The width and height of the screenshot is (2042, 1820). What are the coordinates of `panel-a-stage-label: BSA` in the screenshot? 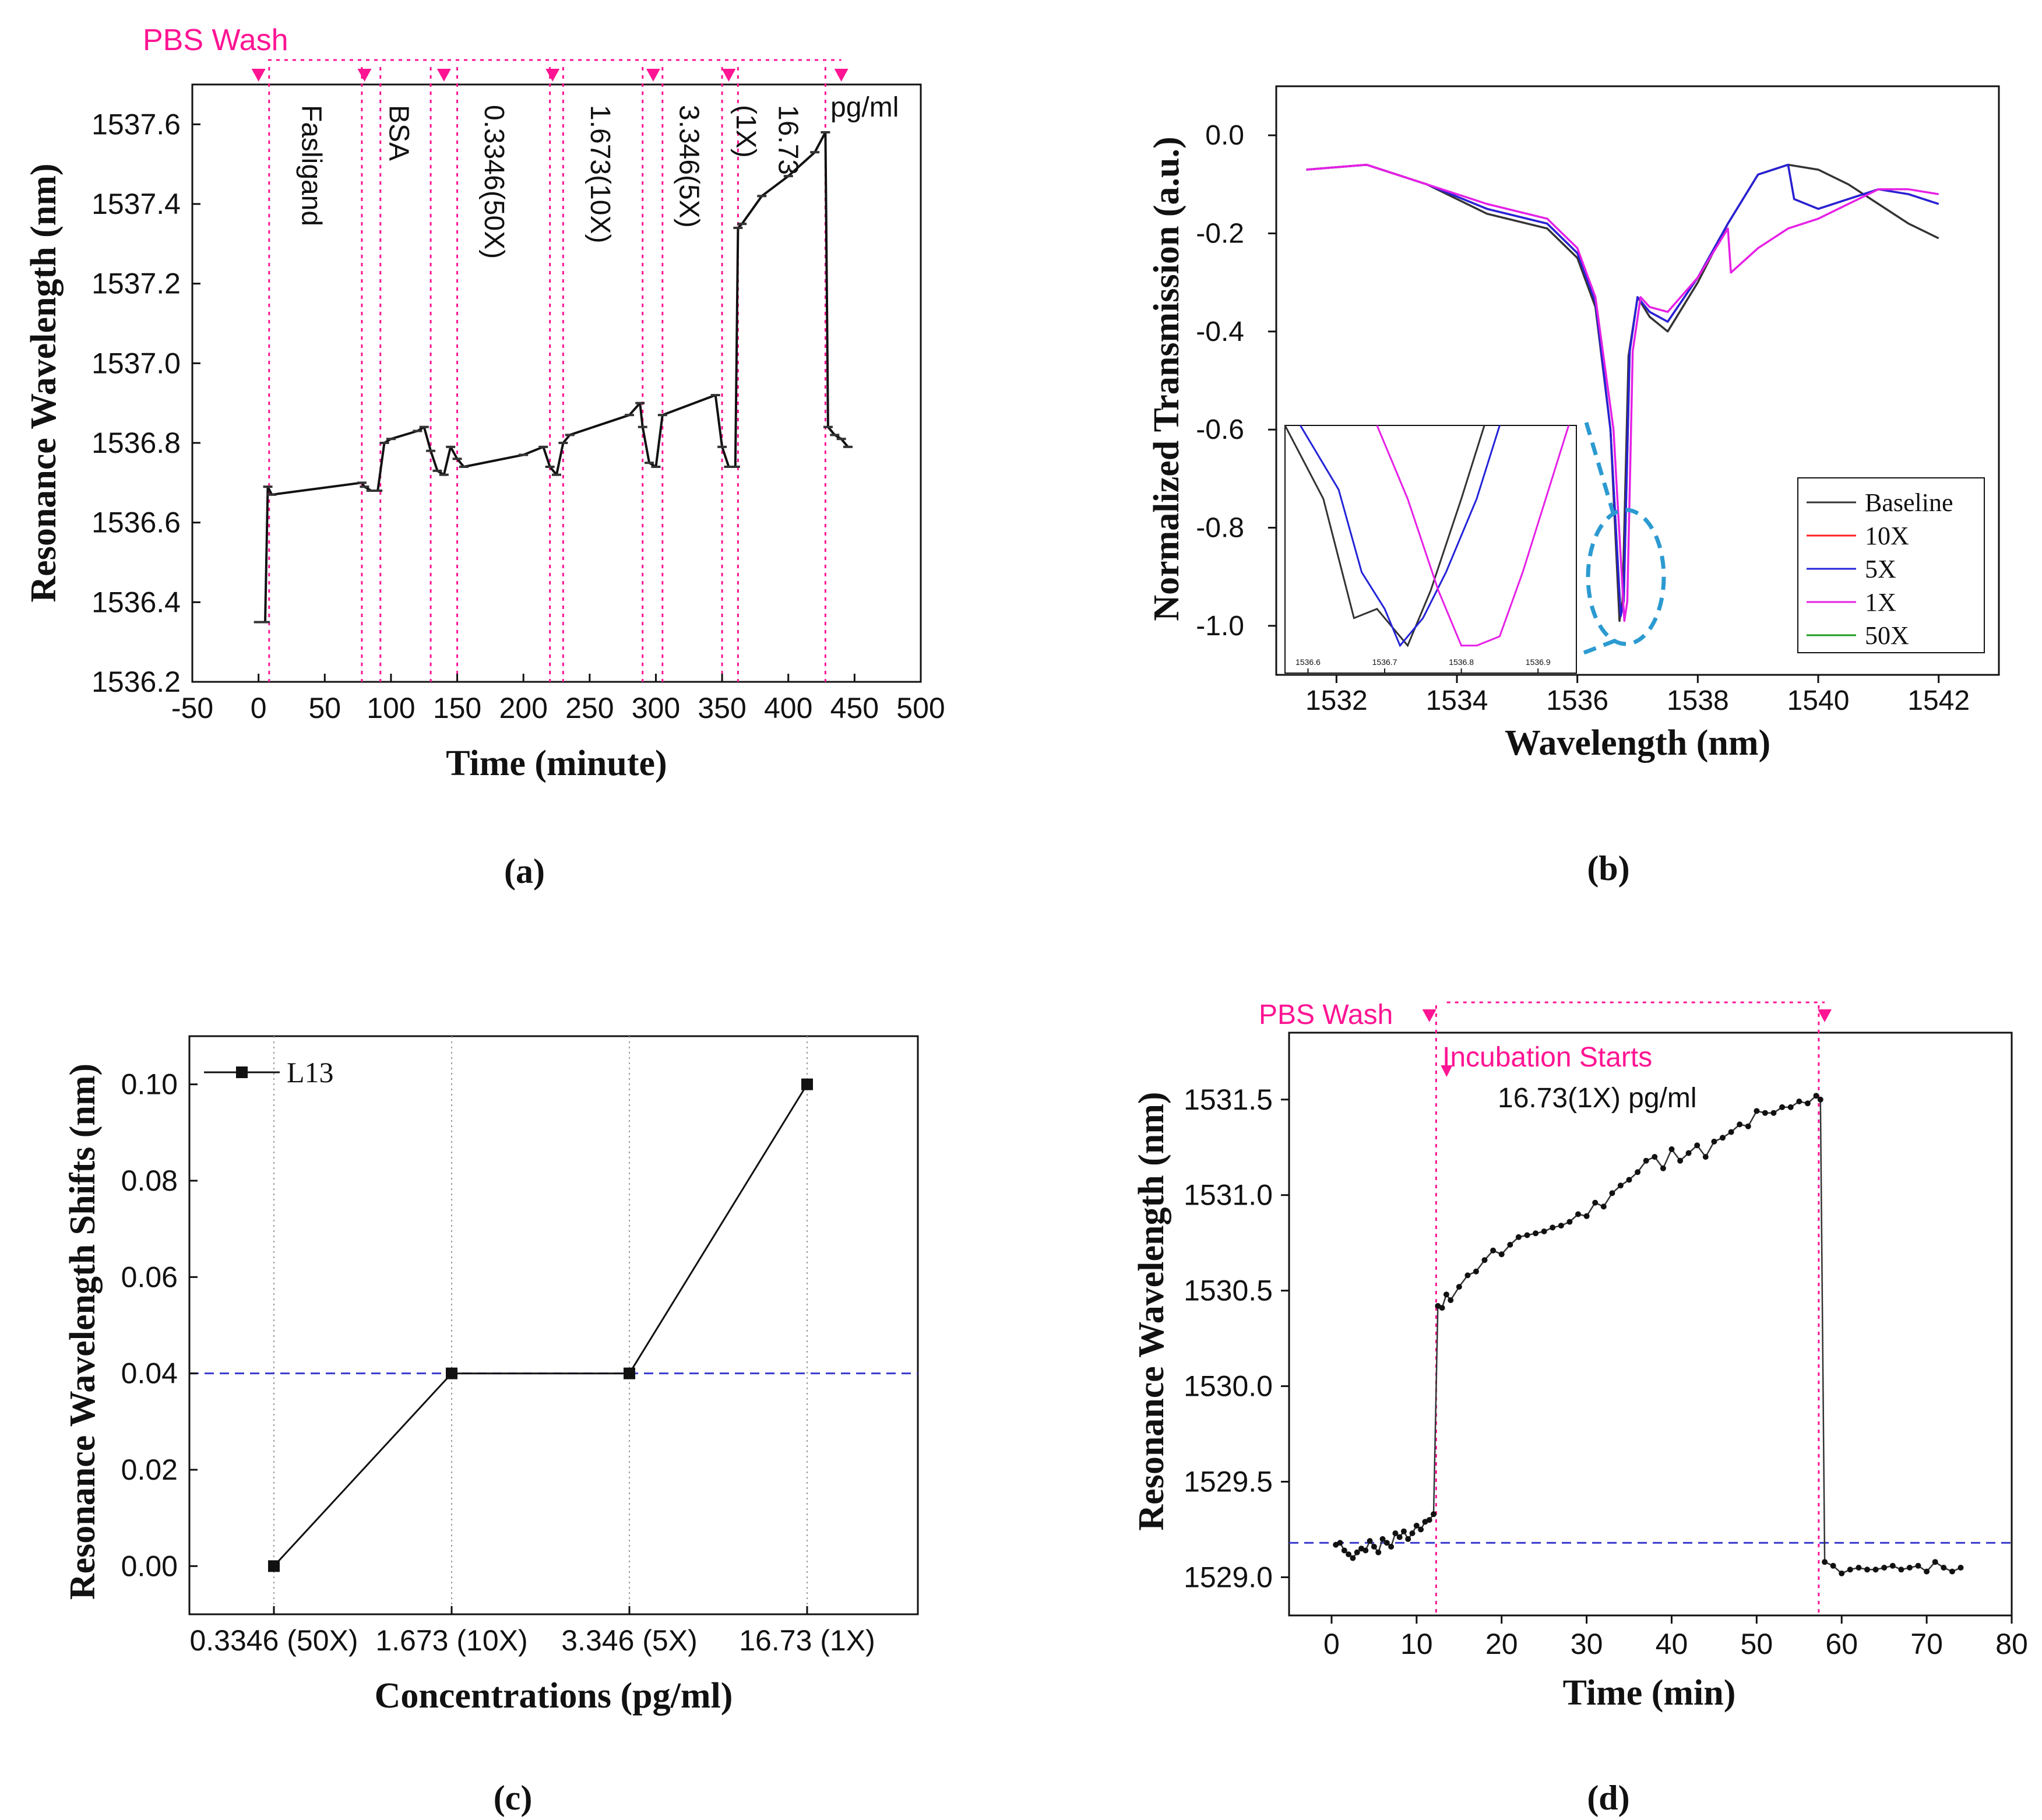 It's located at (398, 133).